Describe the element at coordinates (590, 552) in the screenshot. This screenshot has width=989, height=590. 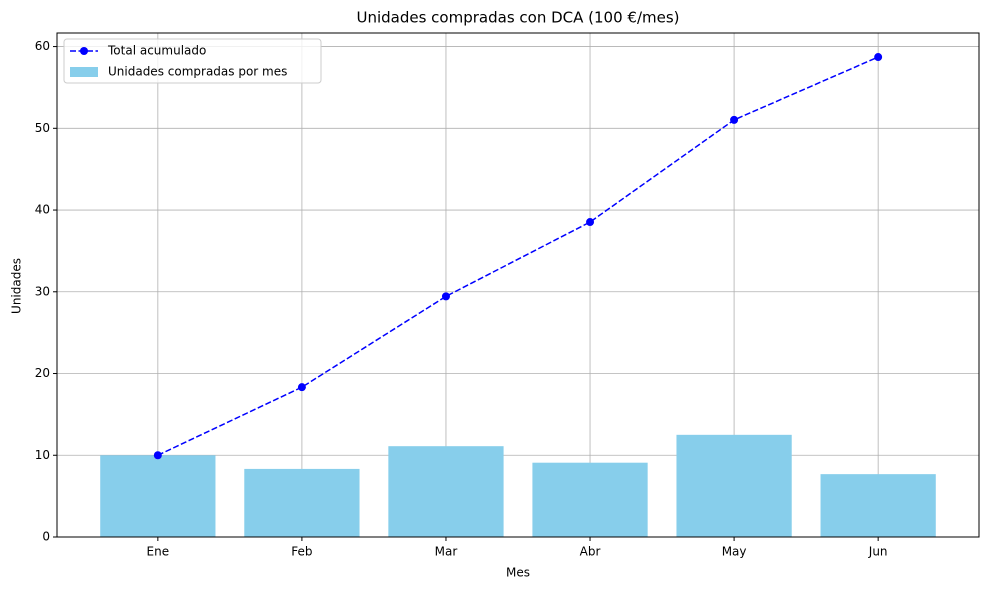
I see `x-tick-label: Abr` at that location.